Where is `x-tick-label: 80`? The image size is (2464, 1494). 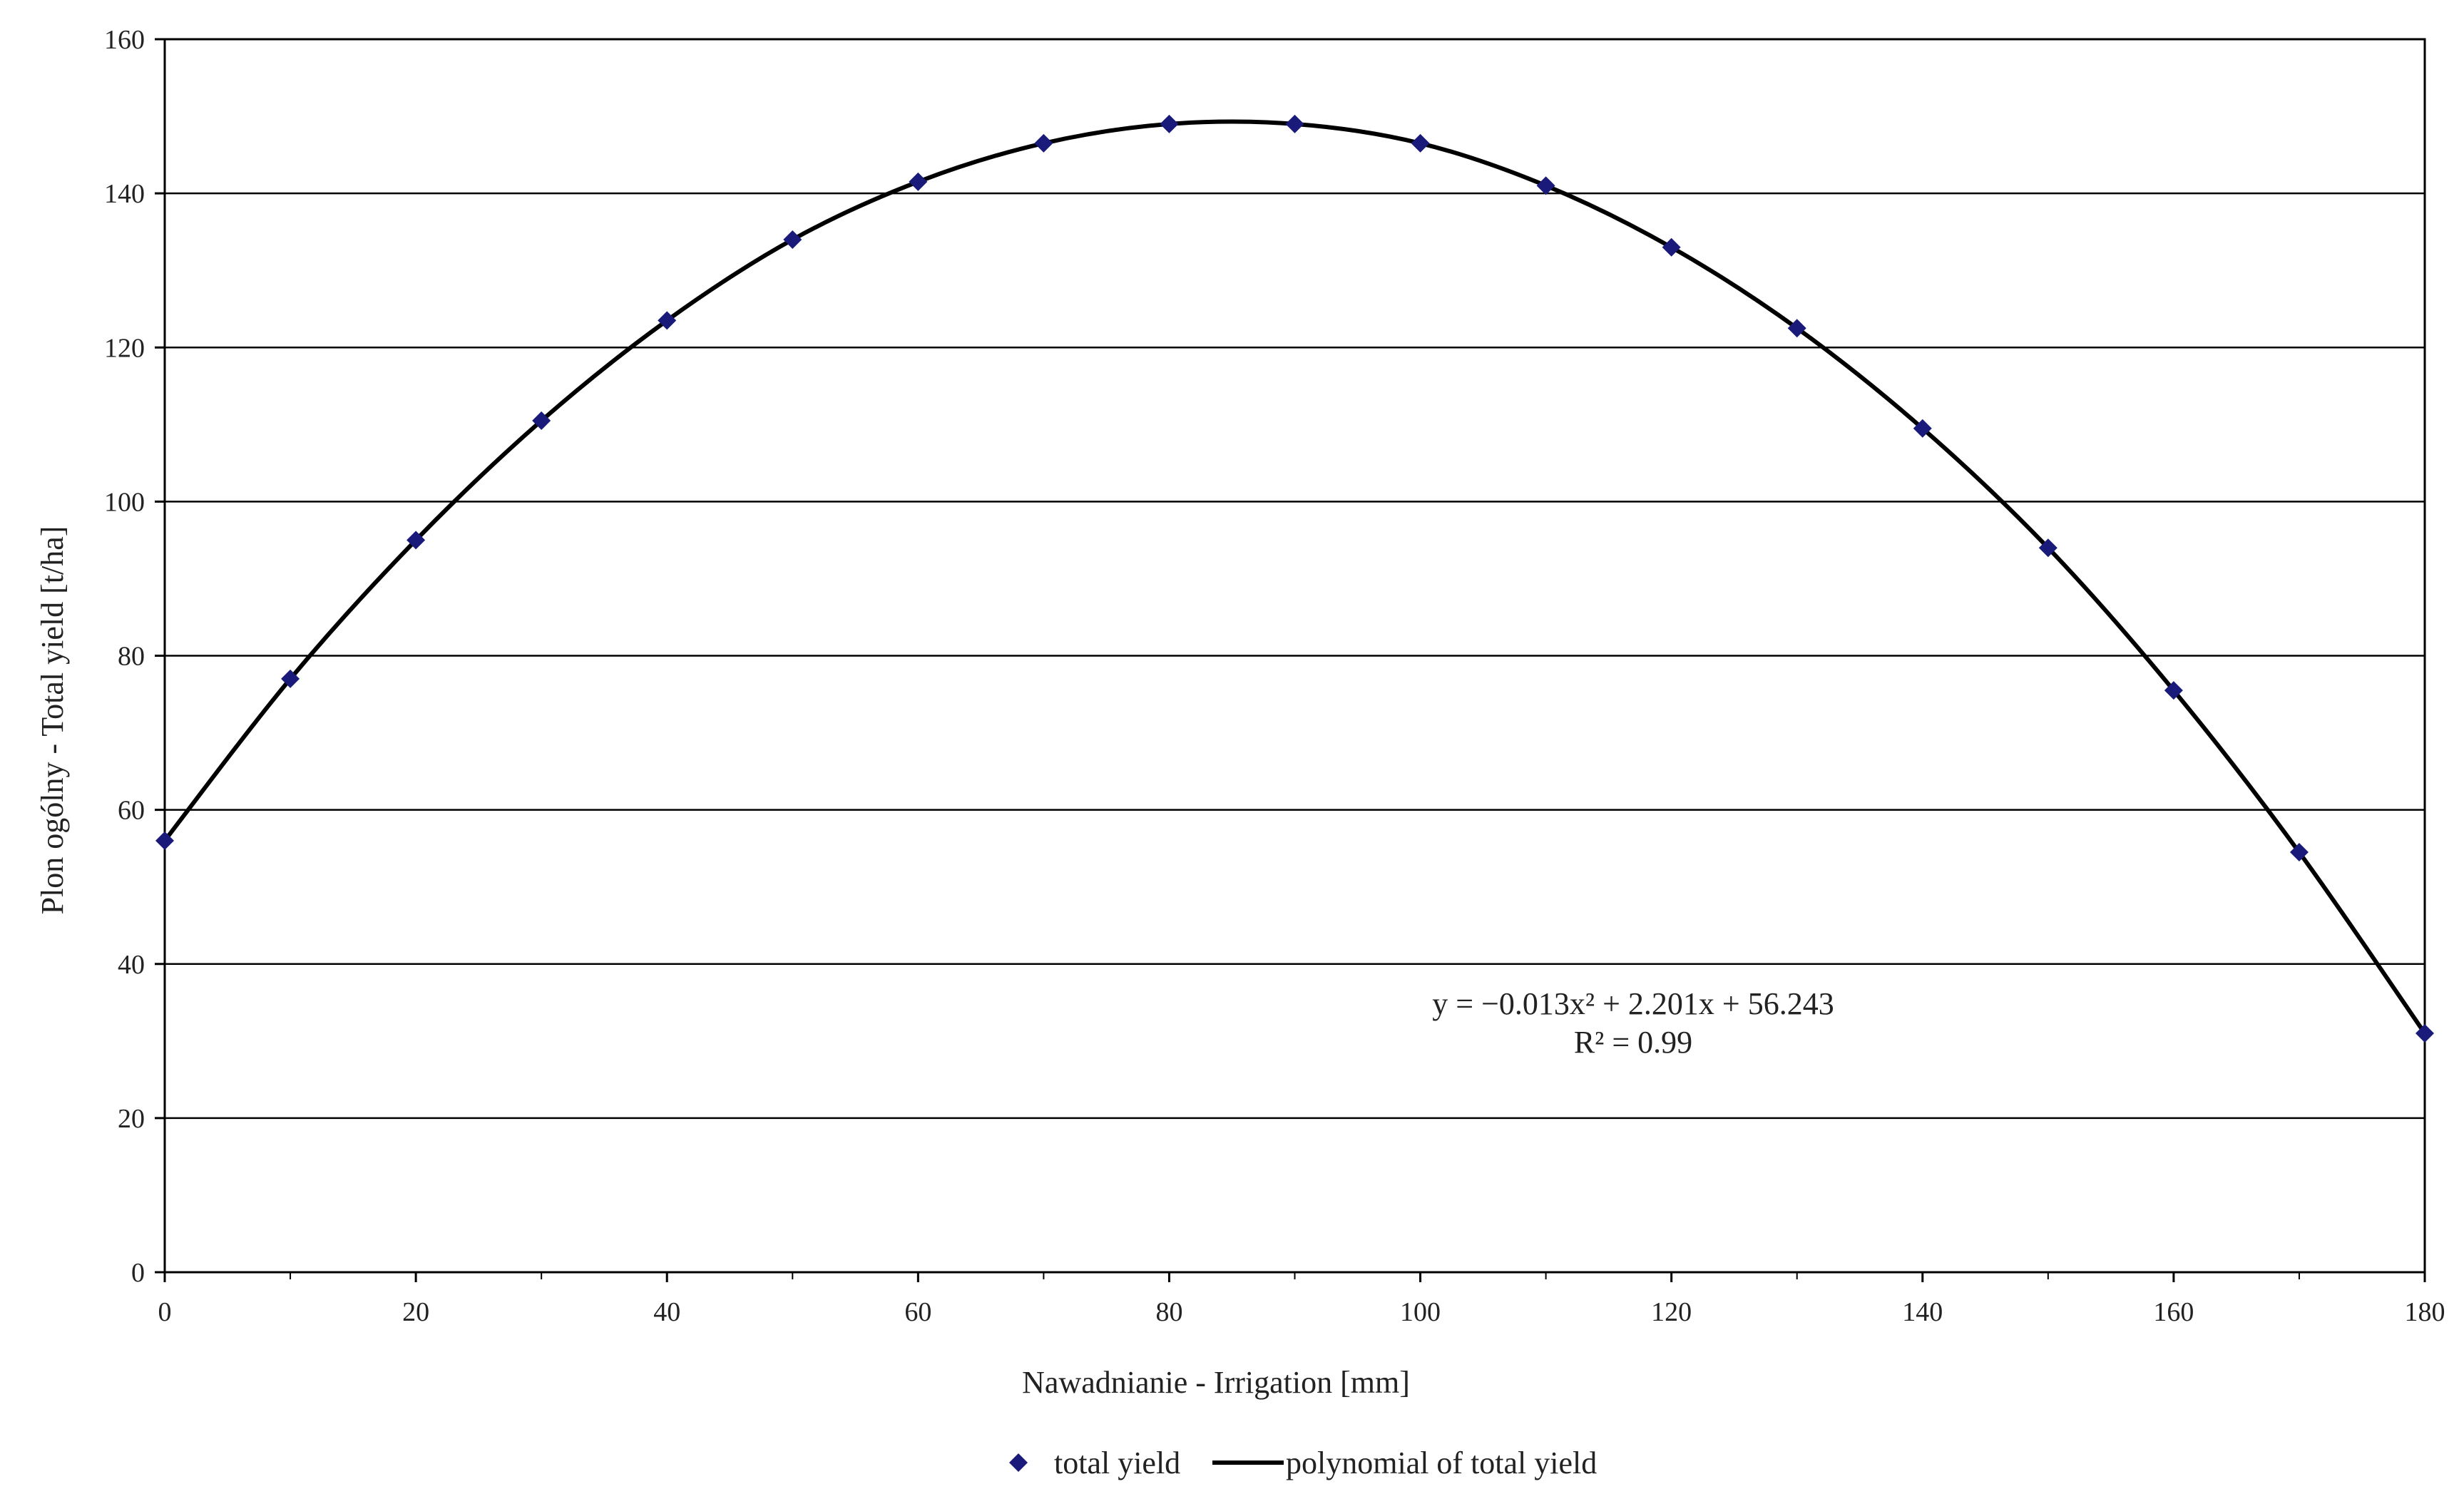
x-tick-label: 80 is located at coordinates (1169, 1312).